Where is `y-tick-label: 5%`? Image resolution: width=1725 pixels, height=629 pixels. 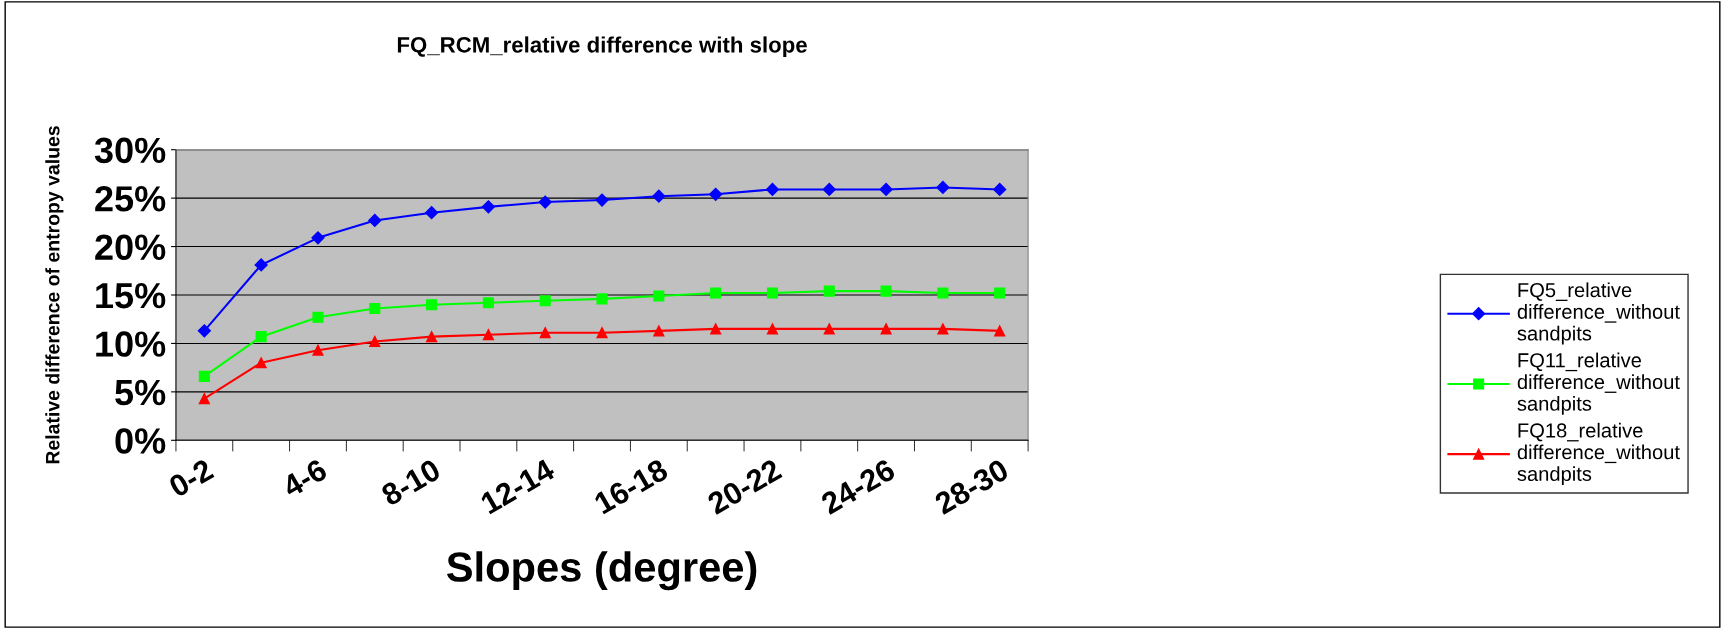 y-tick-label: 5% is located at coordinates (140, 392).